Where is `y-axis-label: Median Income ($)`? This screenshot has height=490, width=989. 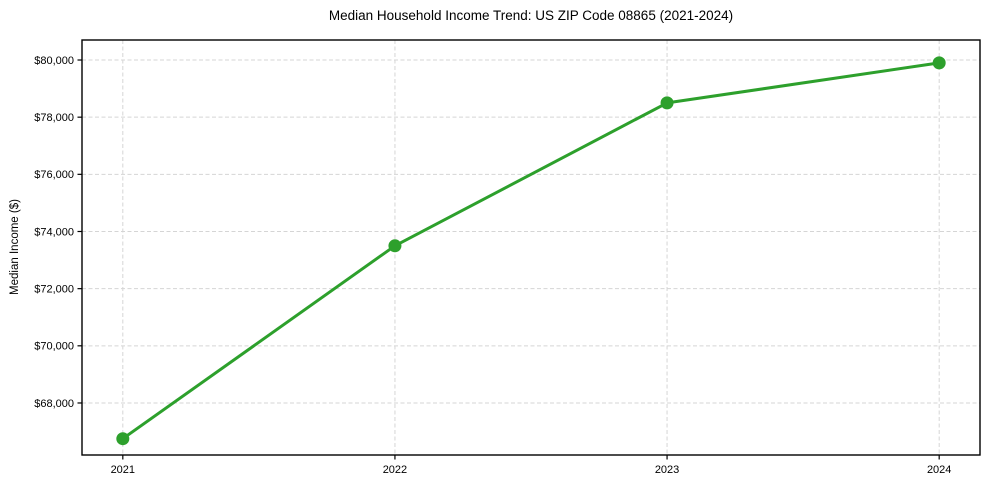
y-axis-label: Median Income ($) is located at coordinates (15, 247).